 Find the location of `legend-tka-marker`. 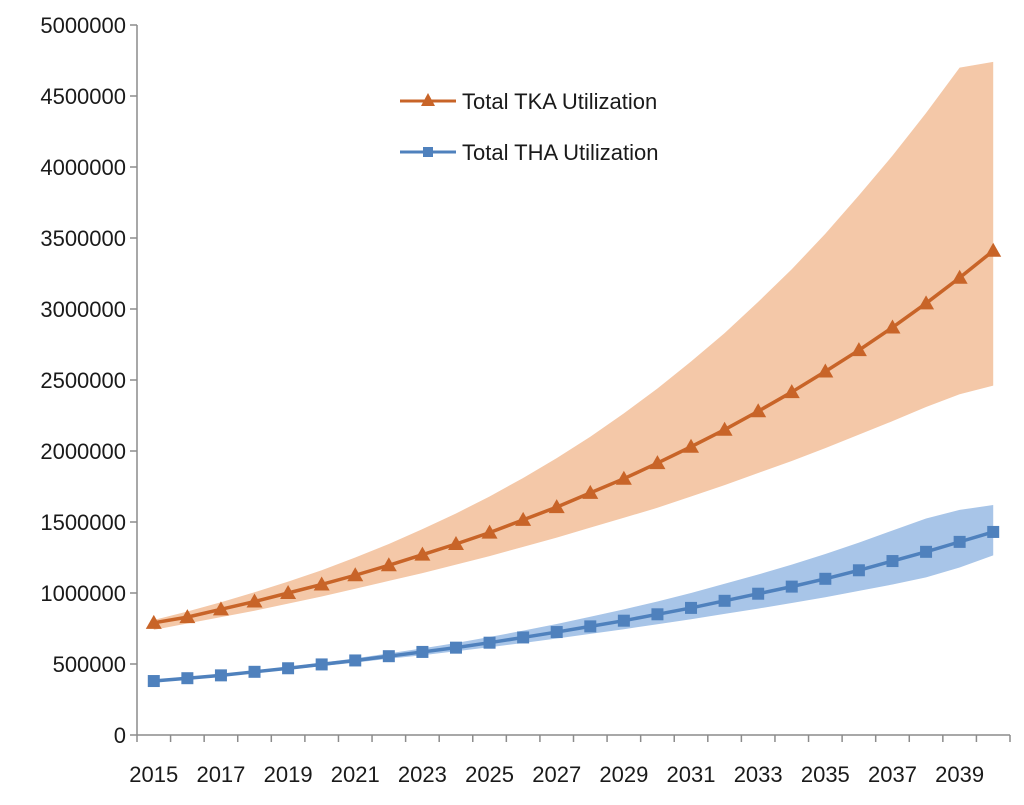

legend-tka-marker is located at coordinates (428, 99).